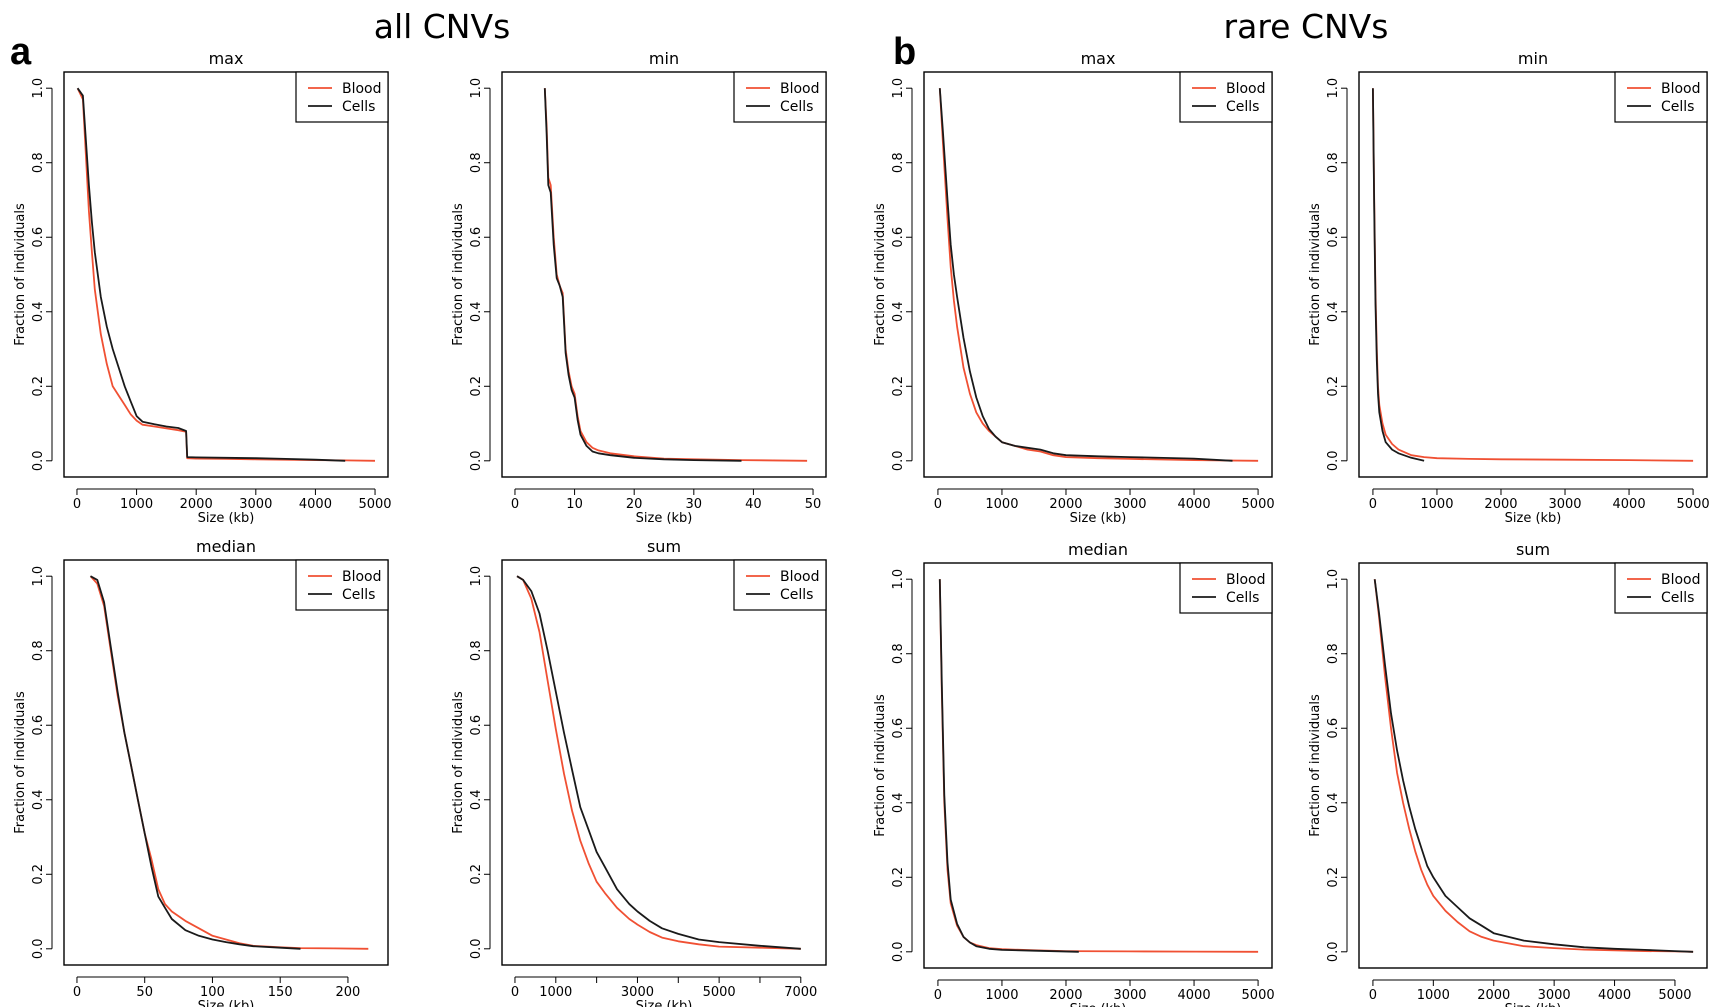  Describe the element at coordinates (212, 992) in the screenshot. I see `x-tick-label: 100` at that location.